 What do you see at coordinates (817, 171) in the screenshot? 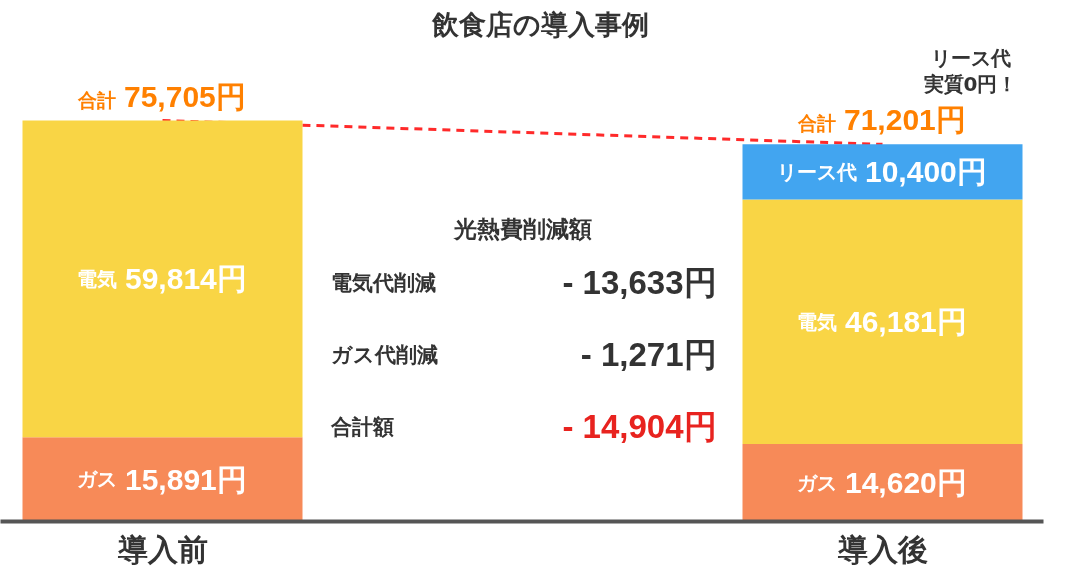
I see `series-label: リース代` at bounding box center [817, 171].